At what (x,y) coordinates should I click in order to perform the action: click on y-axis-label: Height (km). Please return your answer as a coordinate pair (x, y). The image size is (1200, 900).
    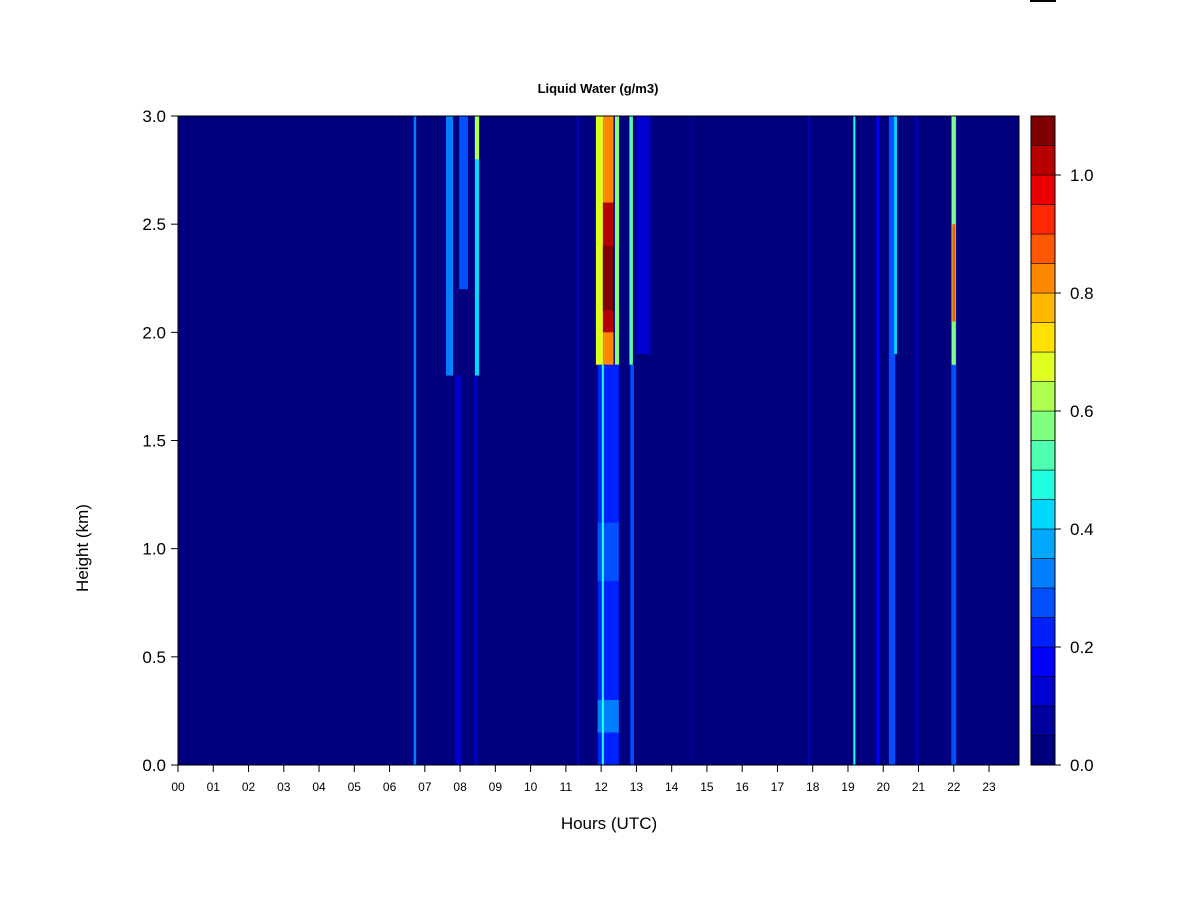
    Looking at the image, I should click on (82, 548).